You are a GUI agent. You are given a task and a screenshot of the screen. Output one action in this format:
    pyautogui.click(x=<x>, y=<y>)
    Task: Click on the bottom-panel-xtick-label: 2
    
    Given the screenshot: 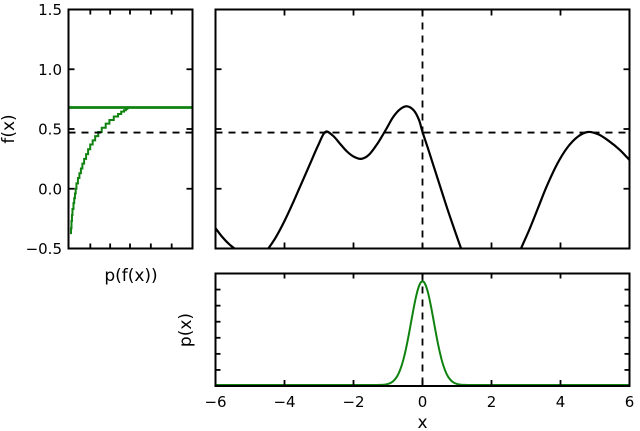 What is the action you would take?
    pyautogui.click(x=492, y=402)
    